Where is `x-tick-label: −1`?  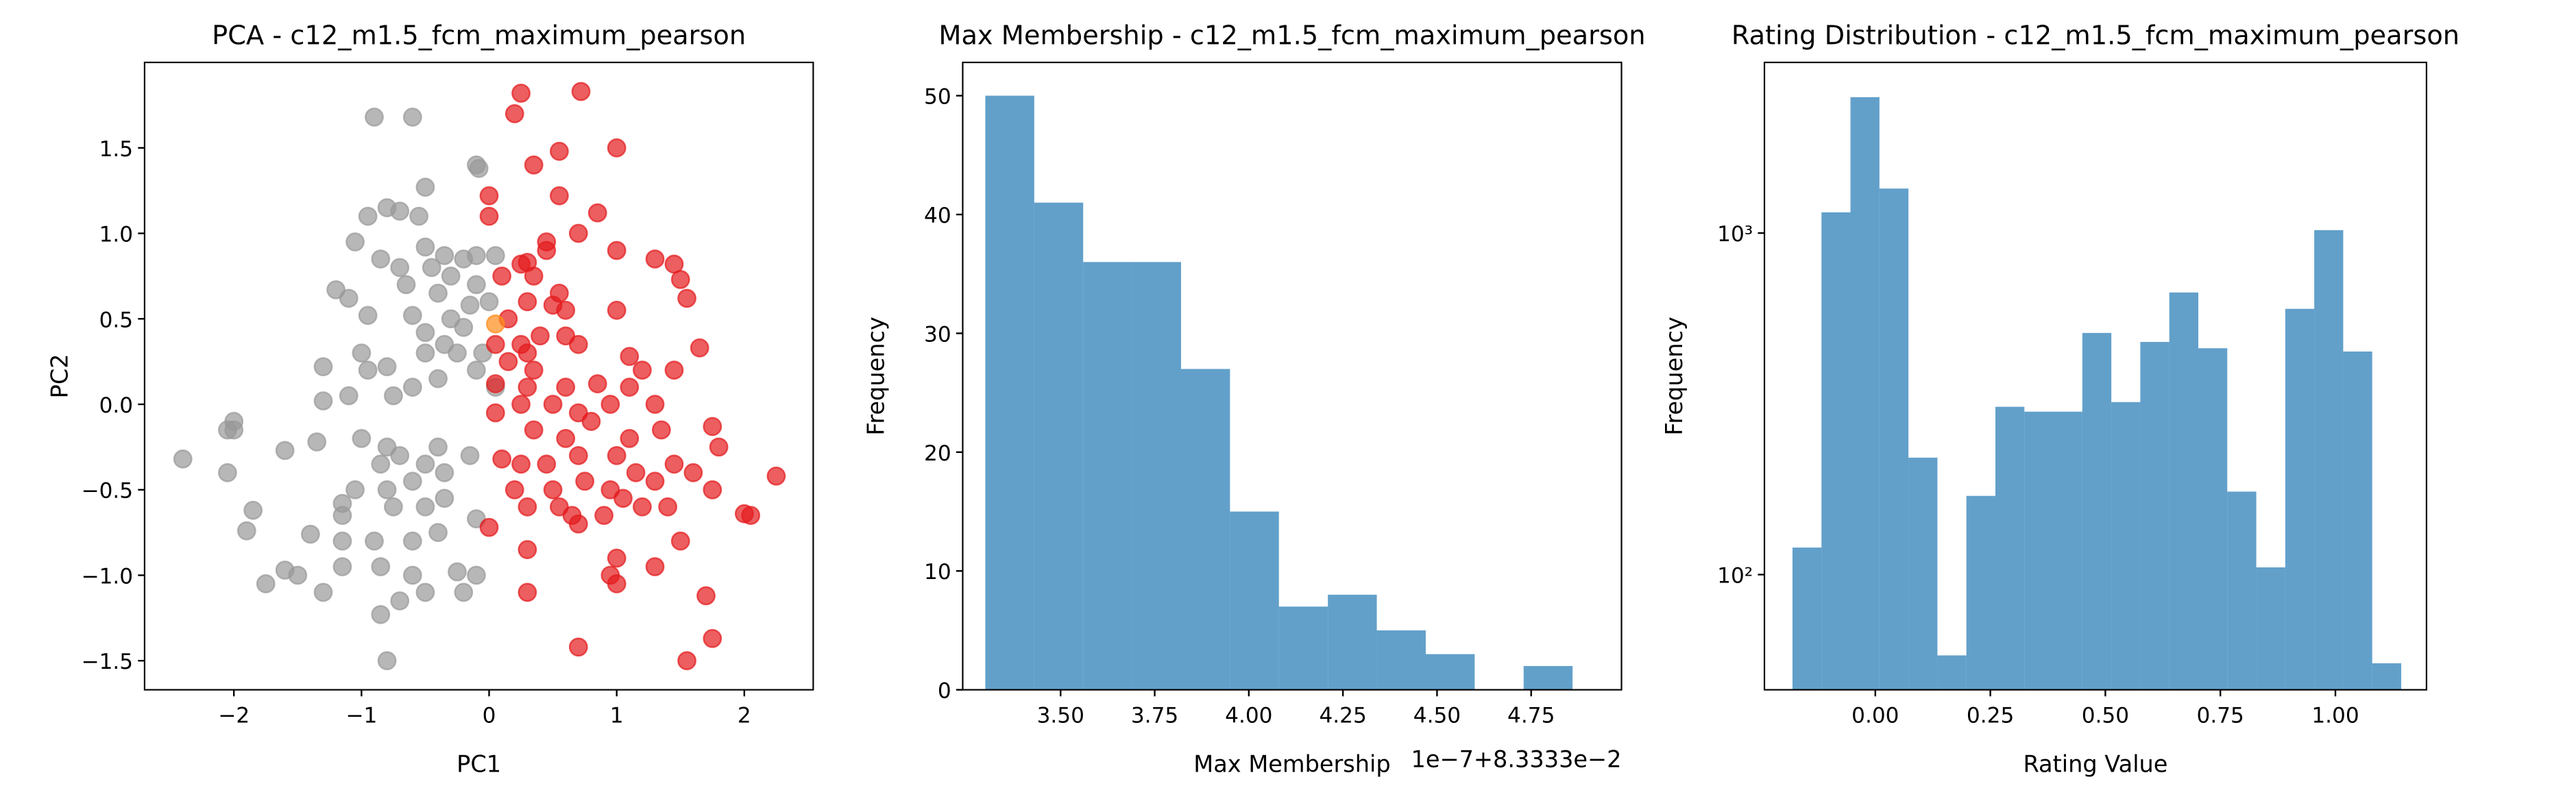 x-tick-label: −1 is located at coordinates (361, 716).